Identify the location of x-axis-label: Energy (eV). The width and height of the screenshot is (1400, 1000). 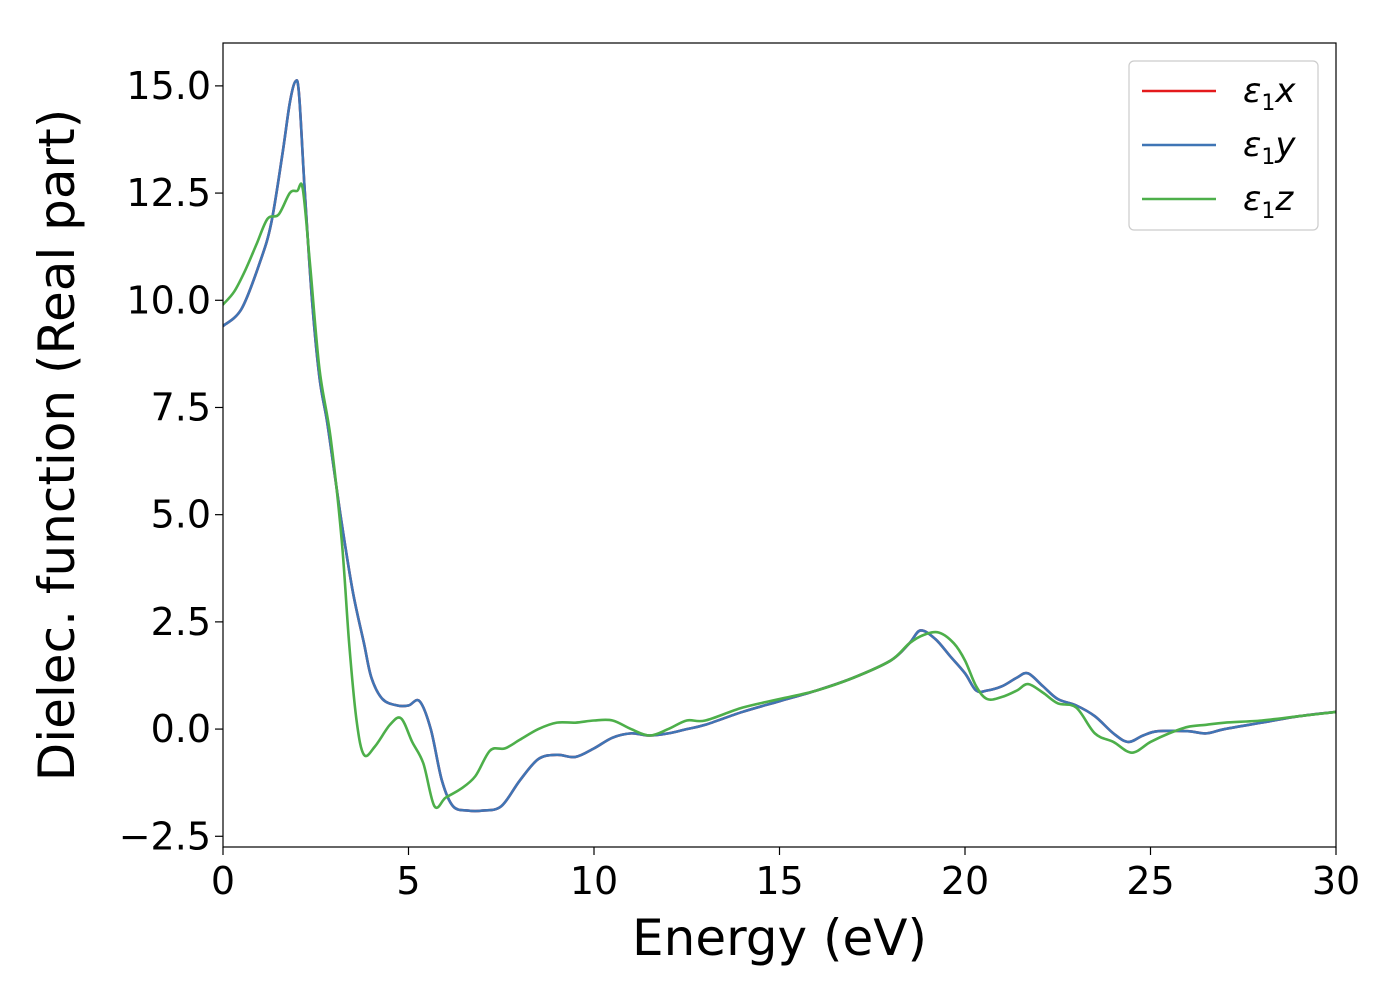
(779, 938).